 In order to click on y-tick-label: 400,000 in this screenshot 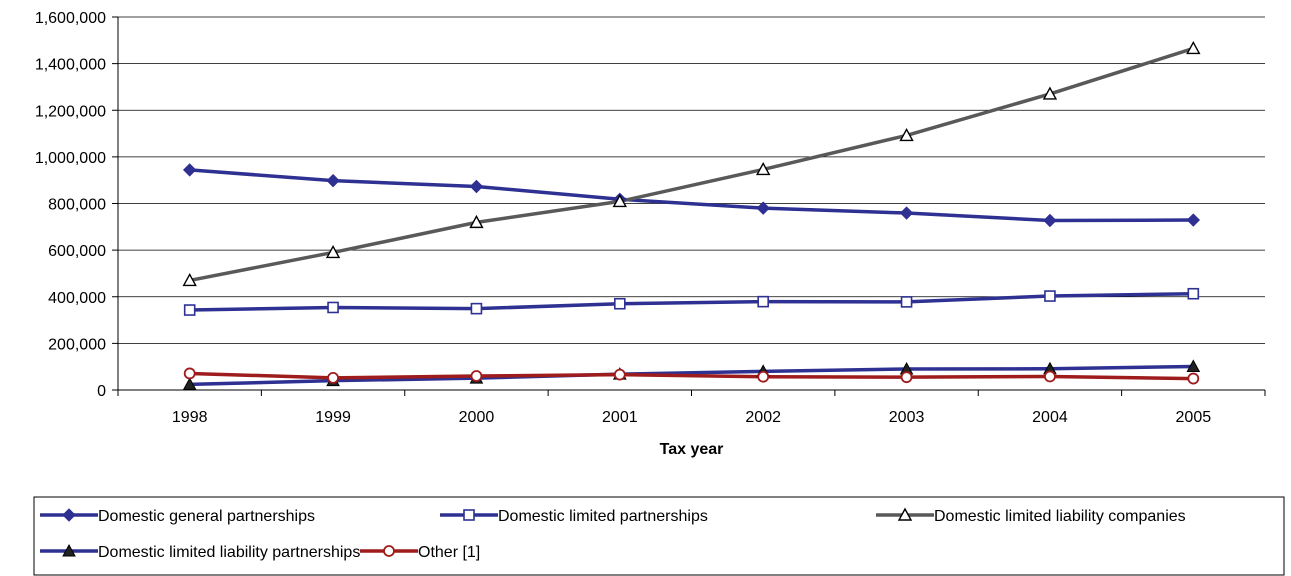, I will do `click(77, 298)`.